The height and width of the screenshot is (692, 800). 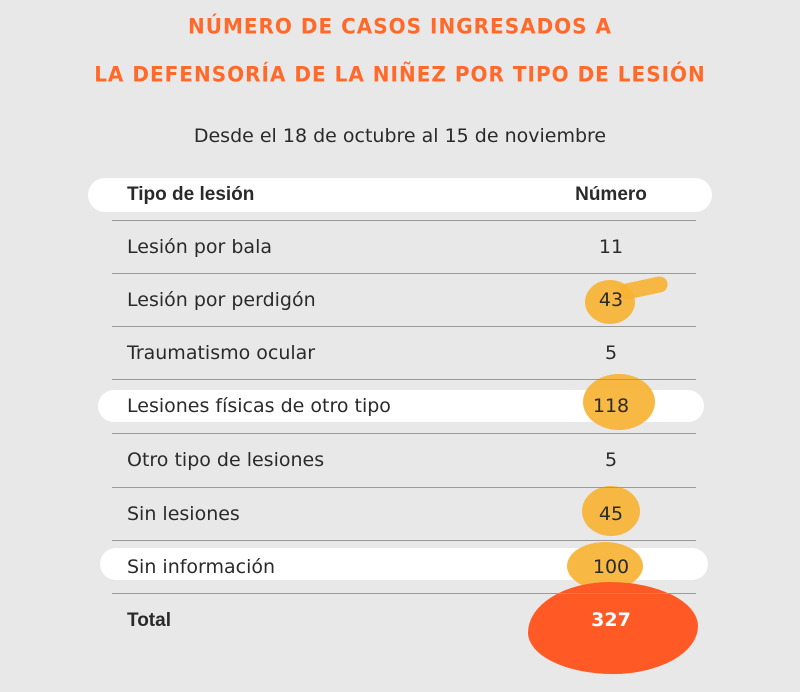 What do you see at coordinates (611, 620) in the screenshot?
I see `total-value: 327` at bounding box center [611, 620].